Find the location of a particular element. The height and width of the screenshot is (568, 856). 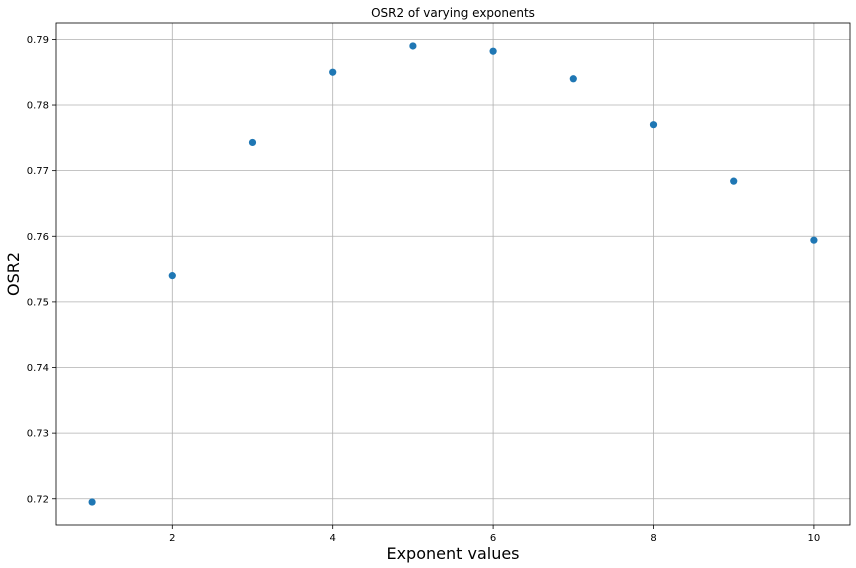

x-tick-label: 6 is located at coordinates (493, 538).